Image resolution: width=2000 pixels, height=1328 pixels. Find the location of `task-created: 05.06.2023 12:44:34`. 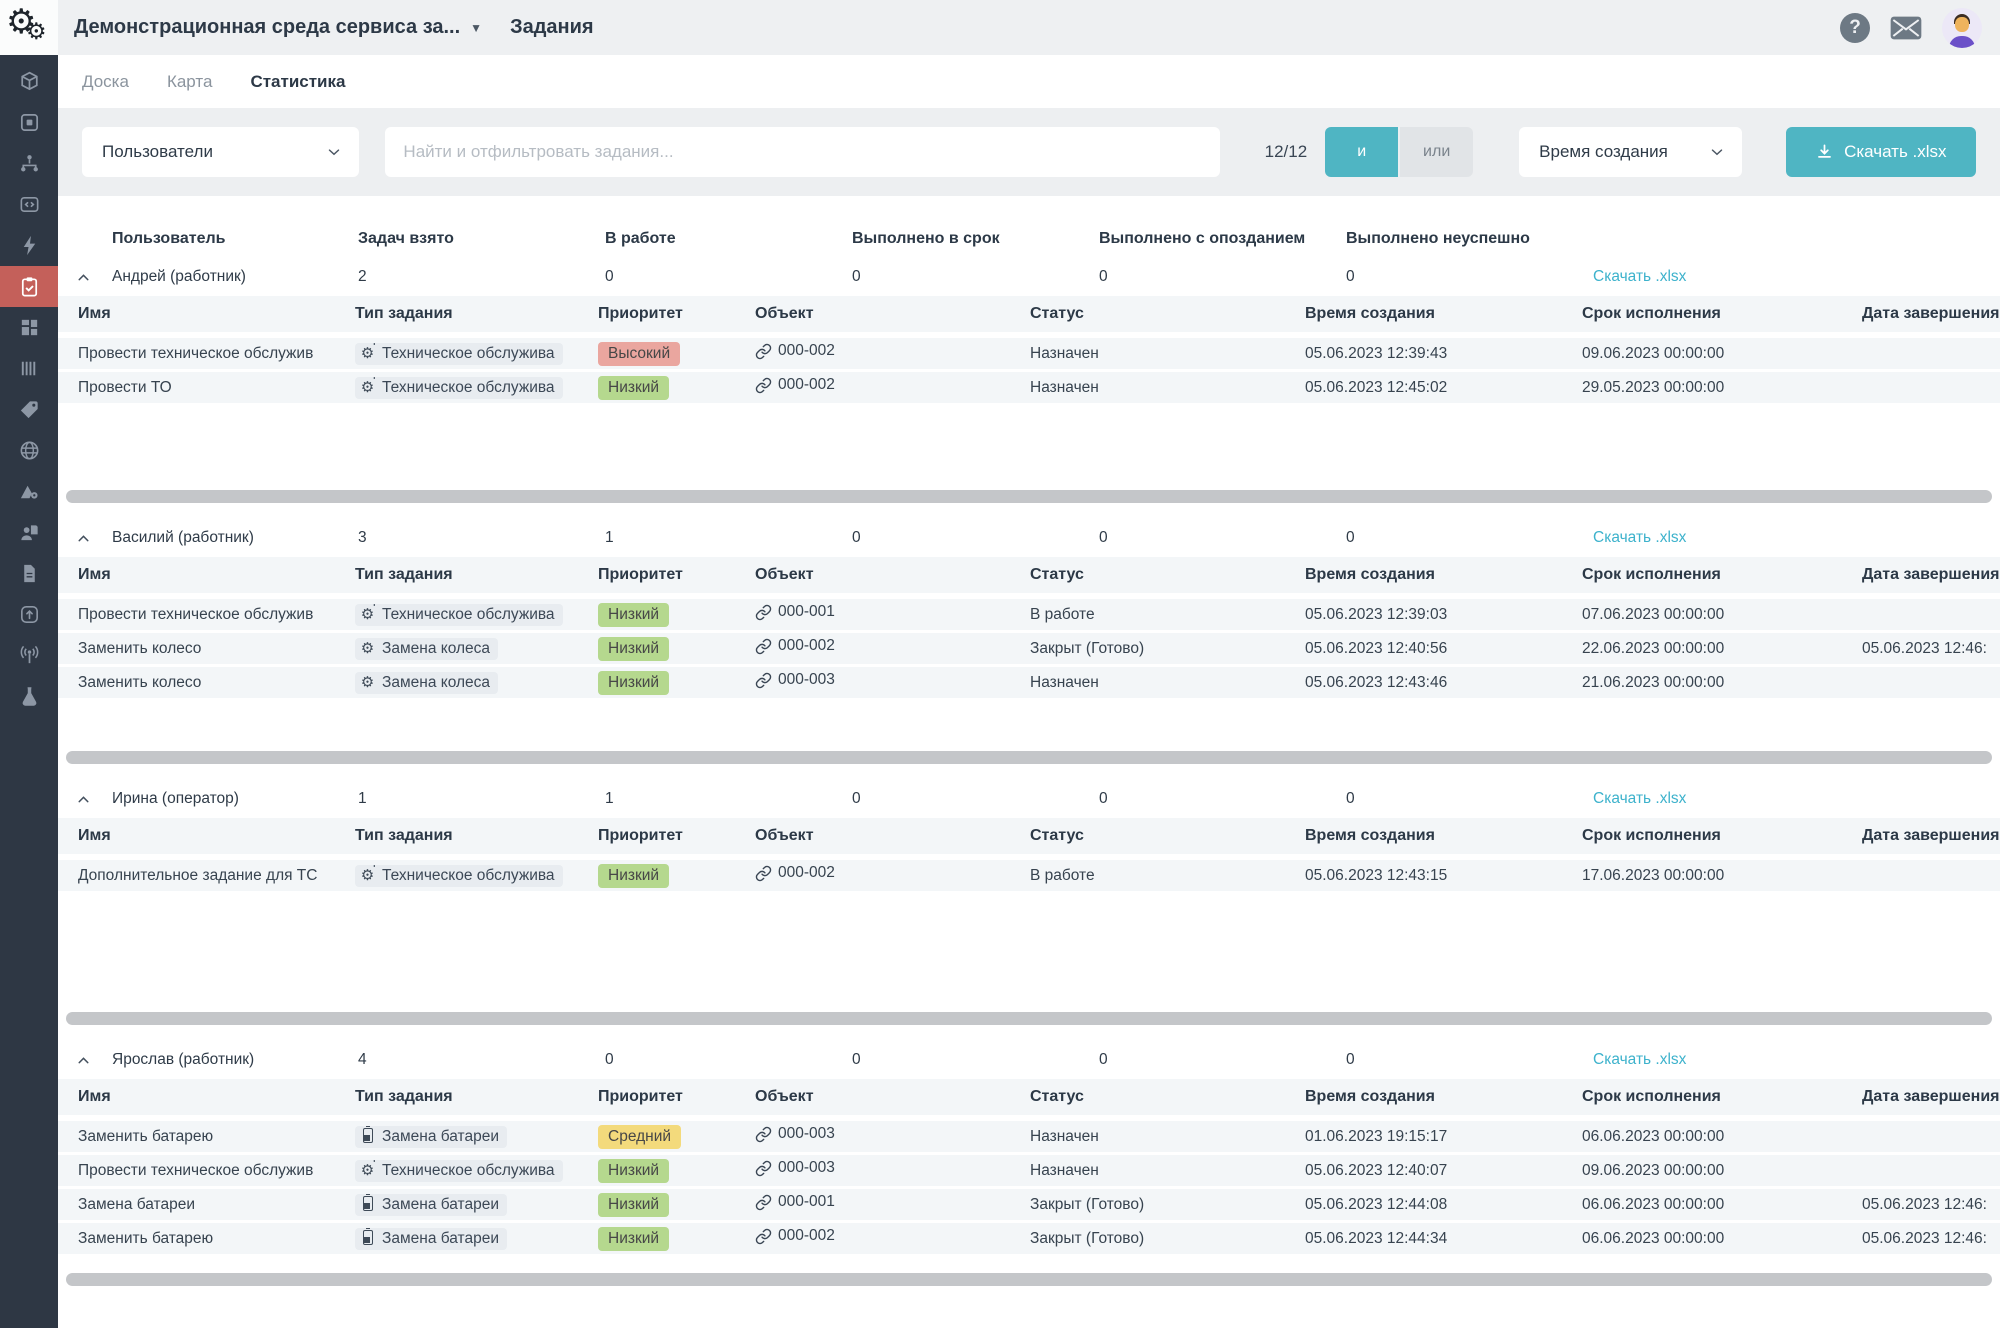

task-created: 05.06.2023 12:44:34 is located at coordinates (1376, 1238).